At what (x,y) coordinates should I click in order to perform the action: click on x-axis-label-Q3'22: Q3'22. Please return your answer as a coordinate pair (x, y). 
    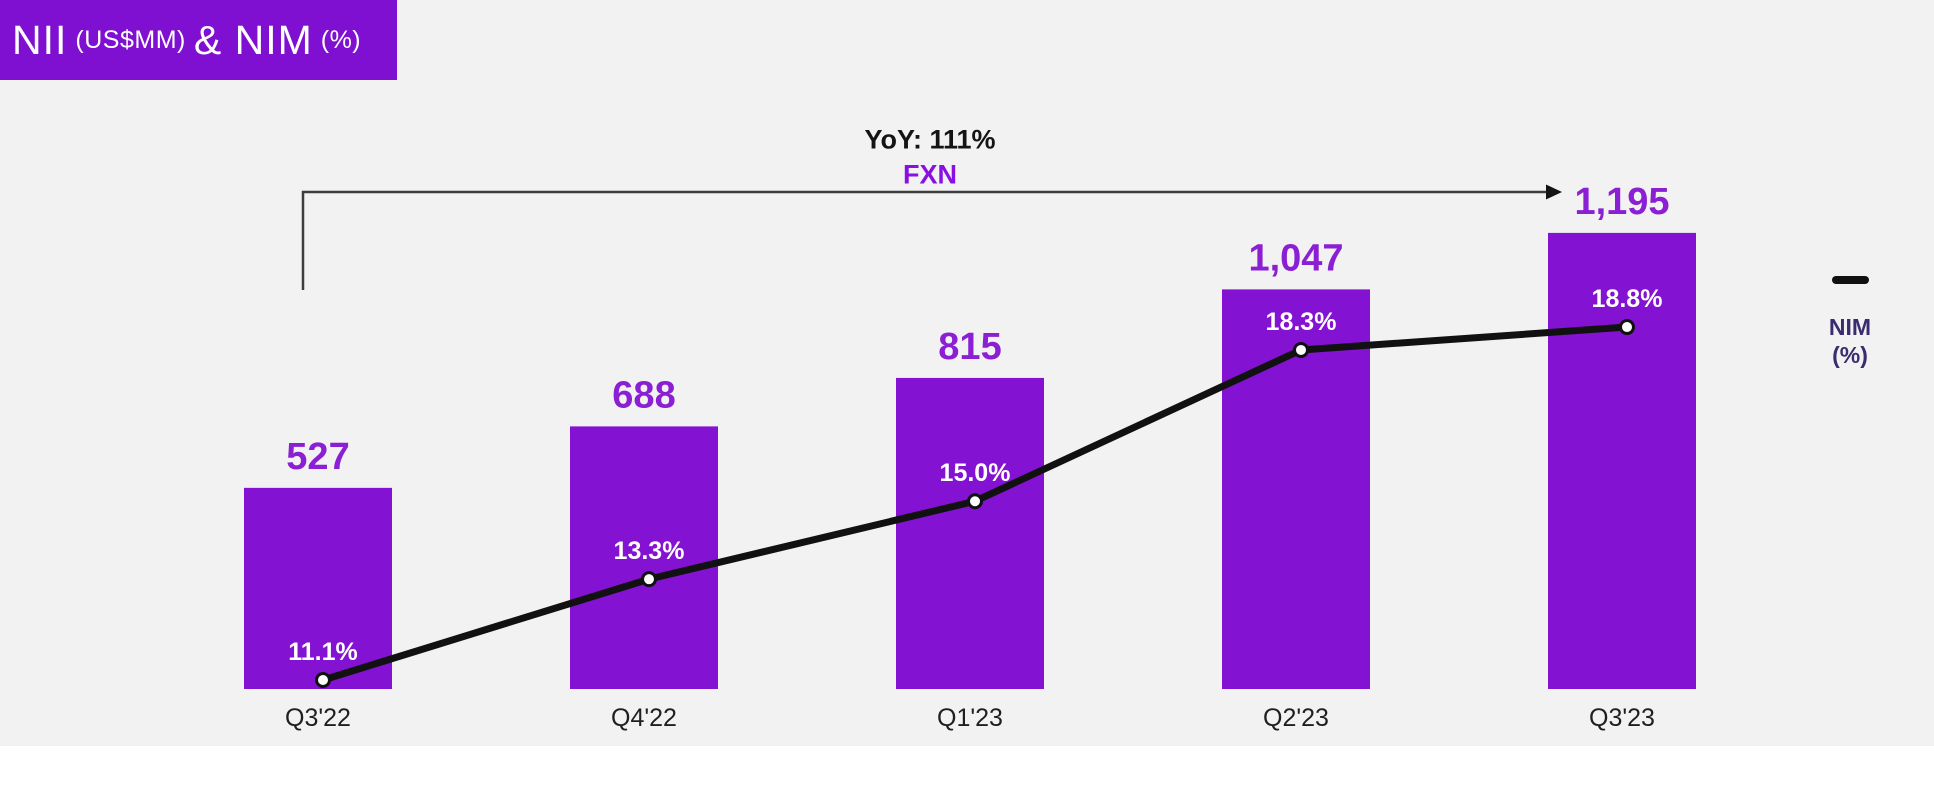
    Looking at the image, I should click on (318, 718).